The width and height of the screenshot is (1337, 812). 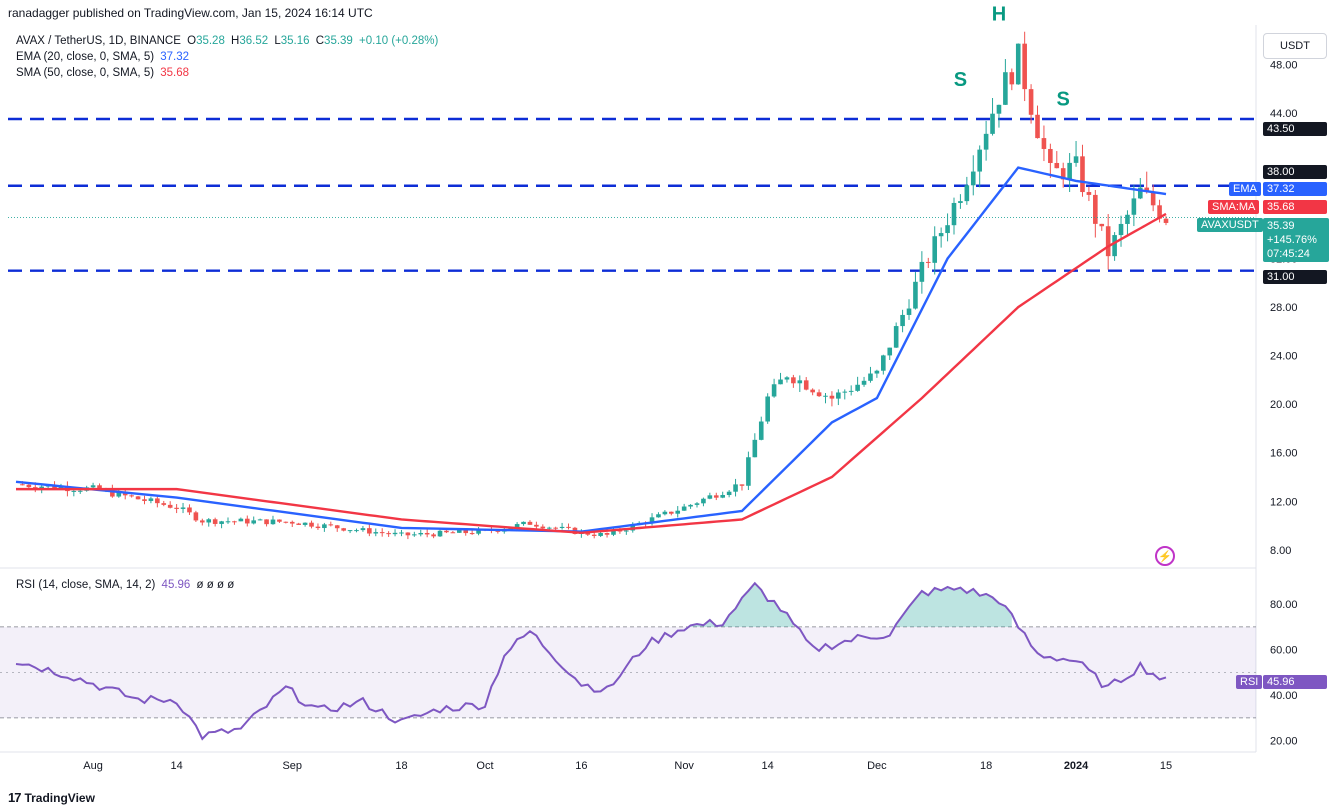 What do you see at coordinates (1295, 46) in the screenshot?
I see `currency-button: USDT` at bounding box center [1295, 46].